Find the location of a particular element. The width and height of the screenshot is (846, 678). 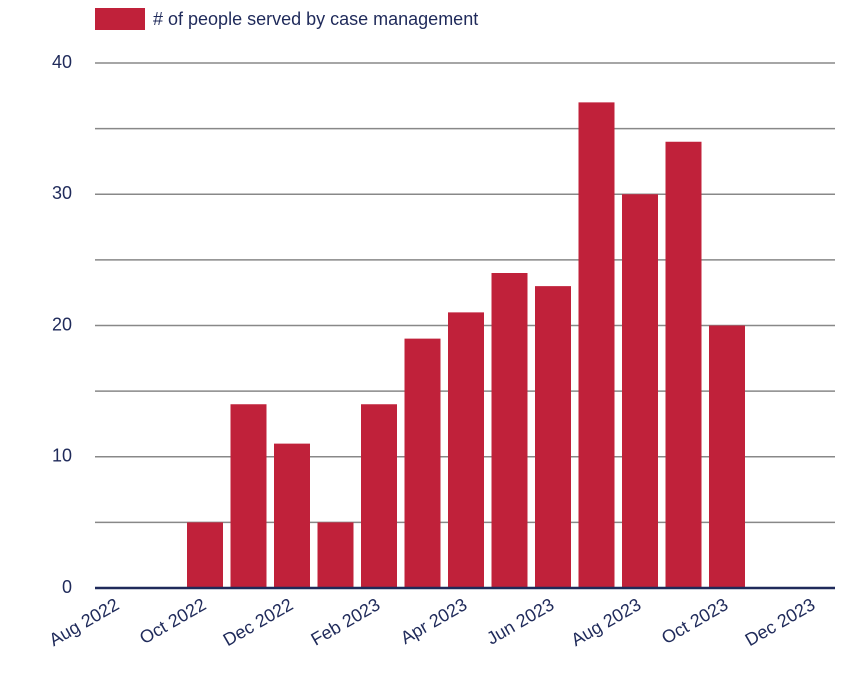

y-tick-label: 20 is located at coordinates (62, 324).